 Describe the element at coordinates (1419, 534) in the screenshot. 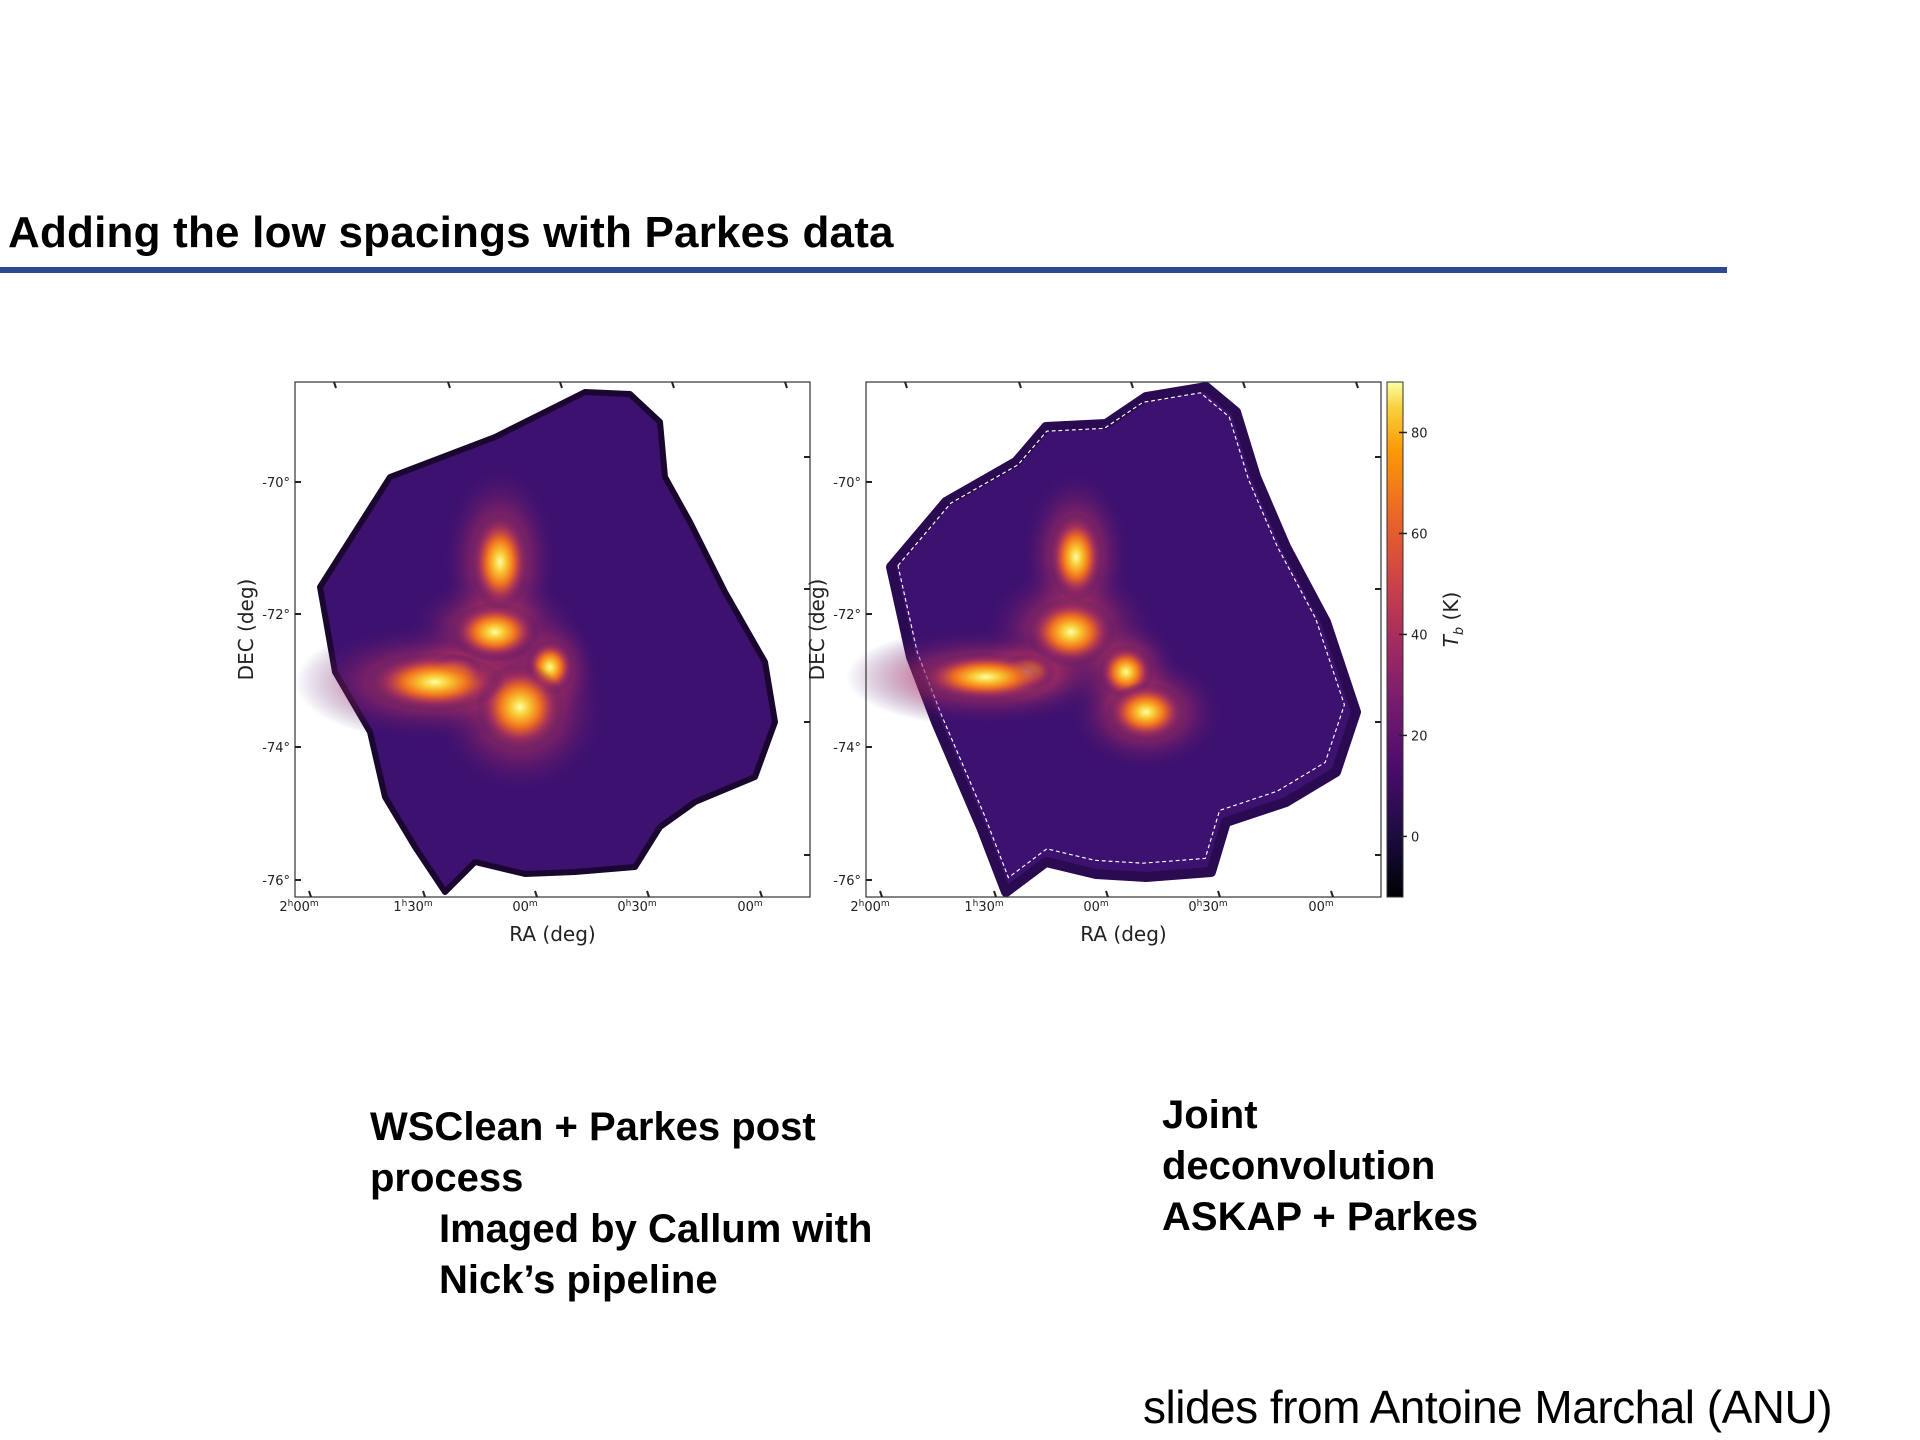

I see `colorbar-tick-label: 60` at that location.